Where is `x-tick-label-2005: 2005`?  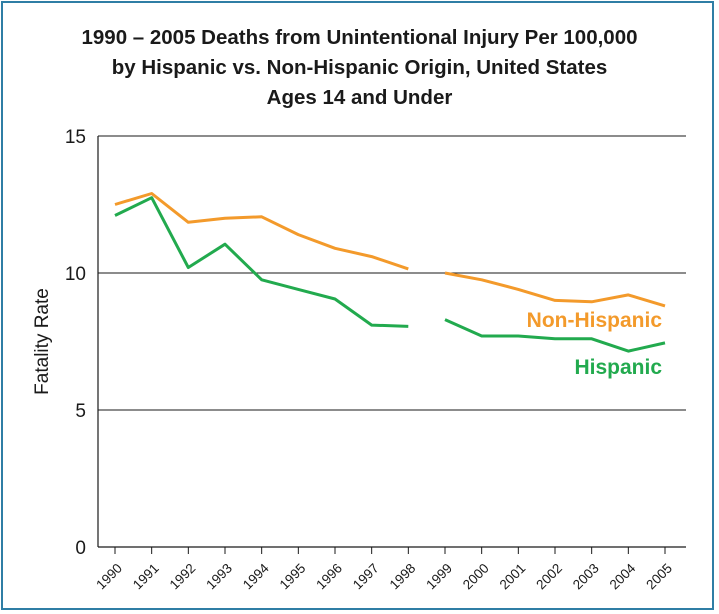
x-tick-label-2005: 2005 is located at coordinates (659, 577).